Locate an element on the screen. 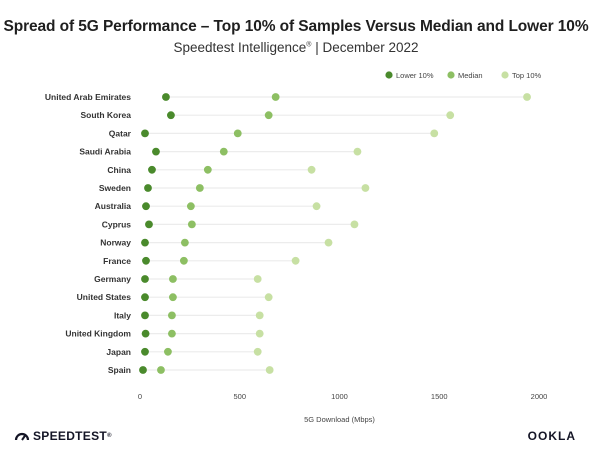  chart-subtitle: Speedtest Intelligence® | December 2022 is located at coordinates (296, 47).